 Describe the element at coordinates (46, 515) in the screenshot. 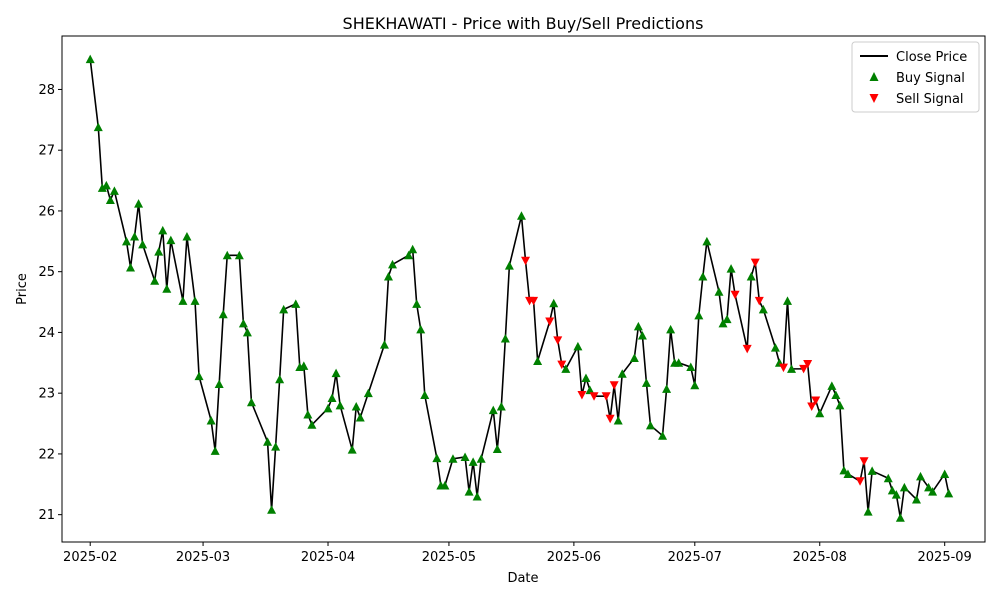

I see `y-tick-label: 21` at that location.